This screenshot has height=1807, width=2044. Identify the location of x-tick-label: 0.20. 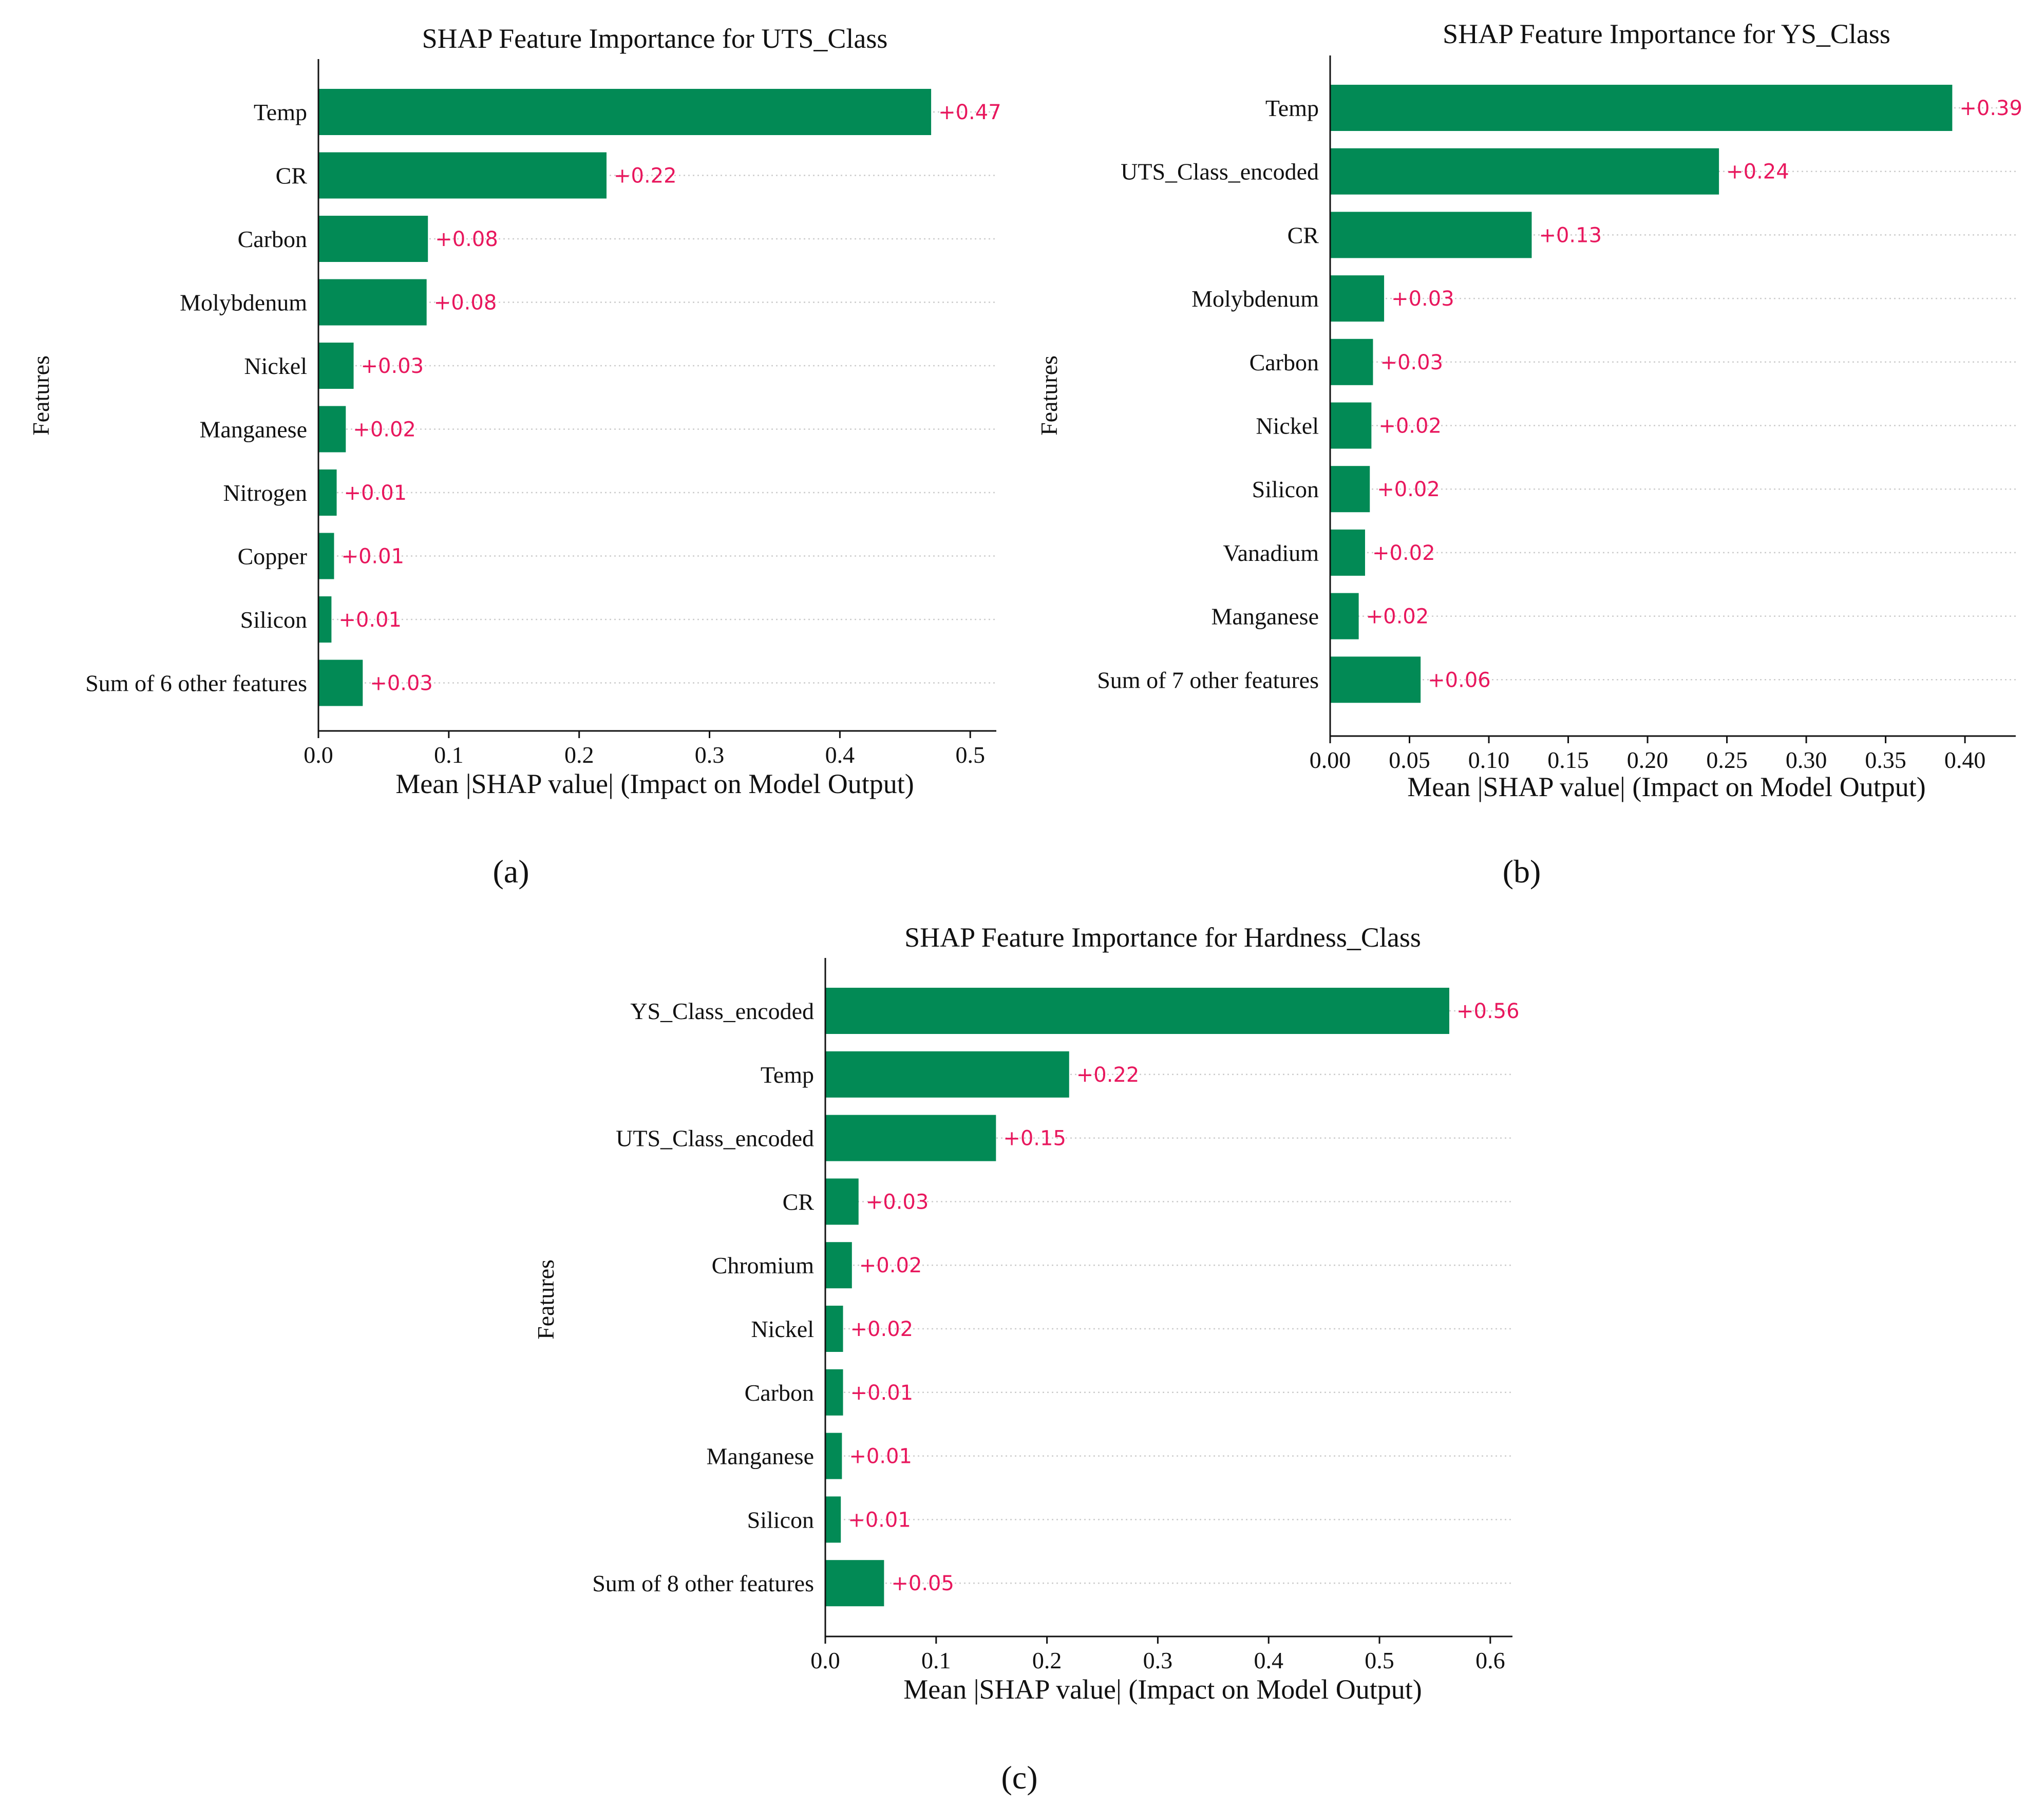
(1648, 760).